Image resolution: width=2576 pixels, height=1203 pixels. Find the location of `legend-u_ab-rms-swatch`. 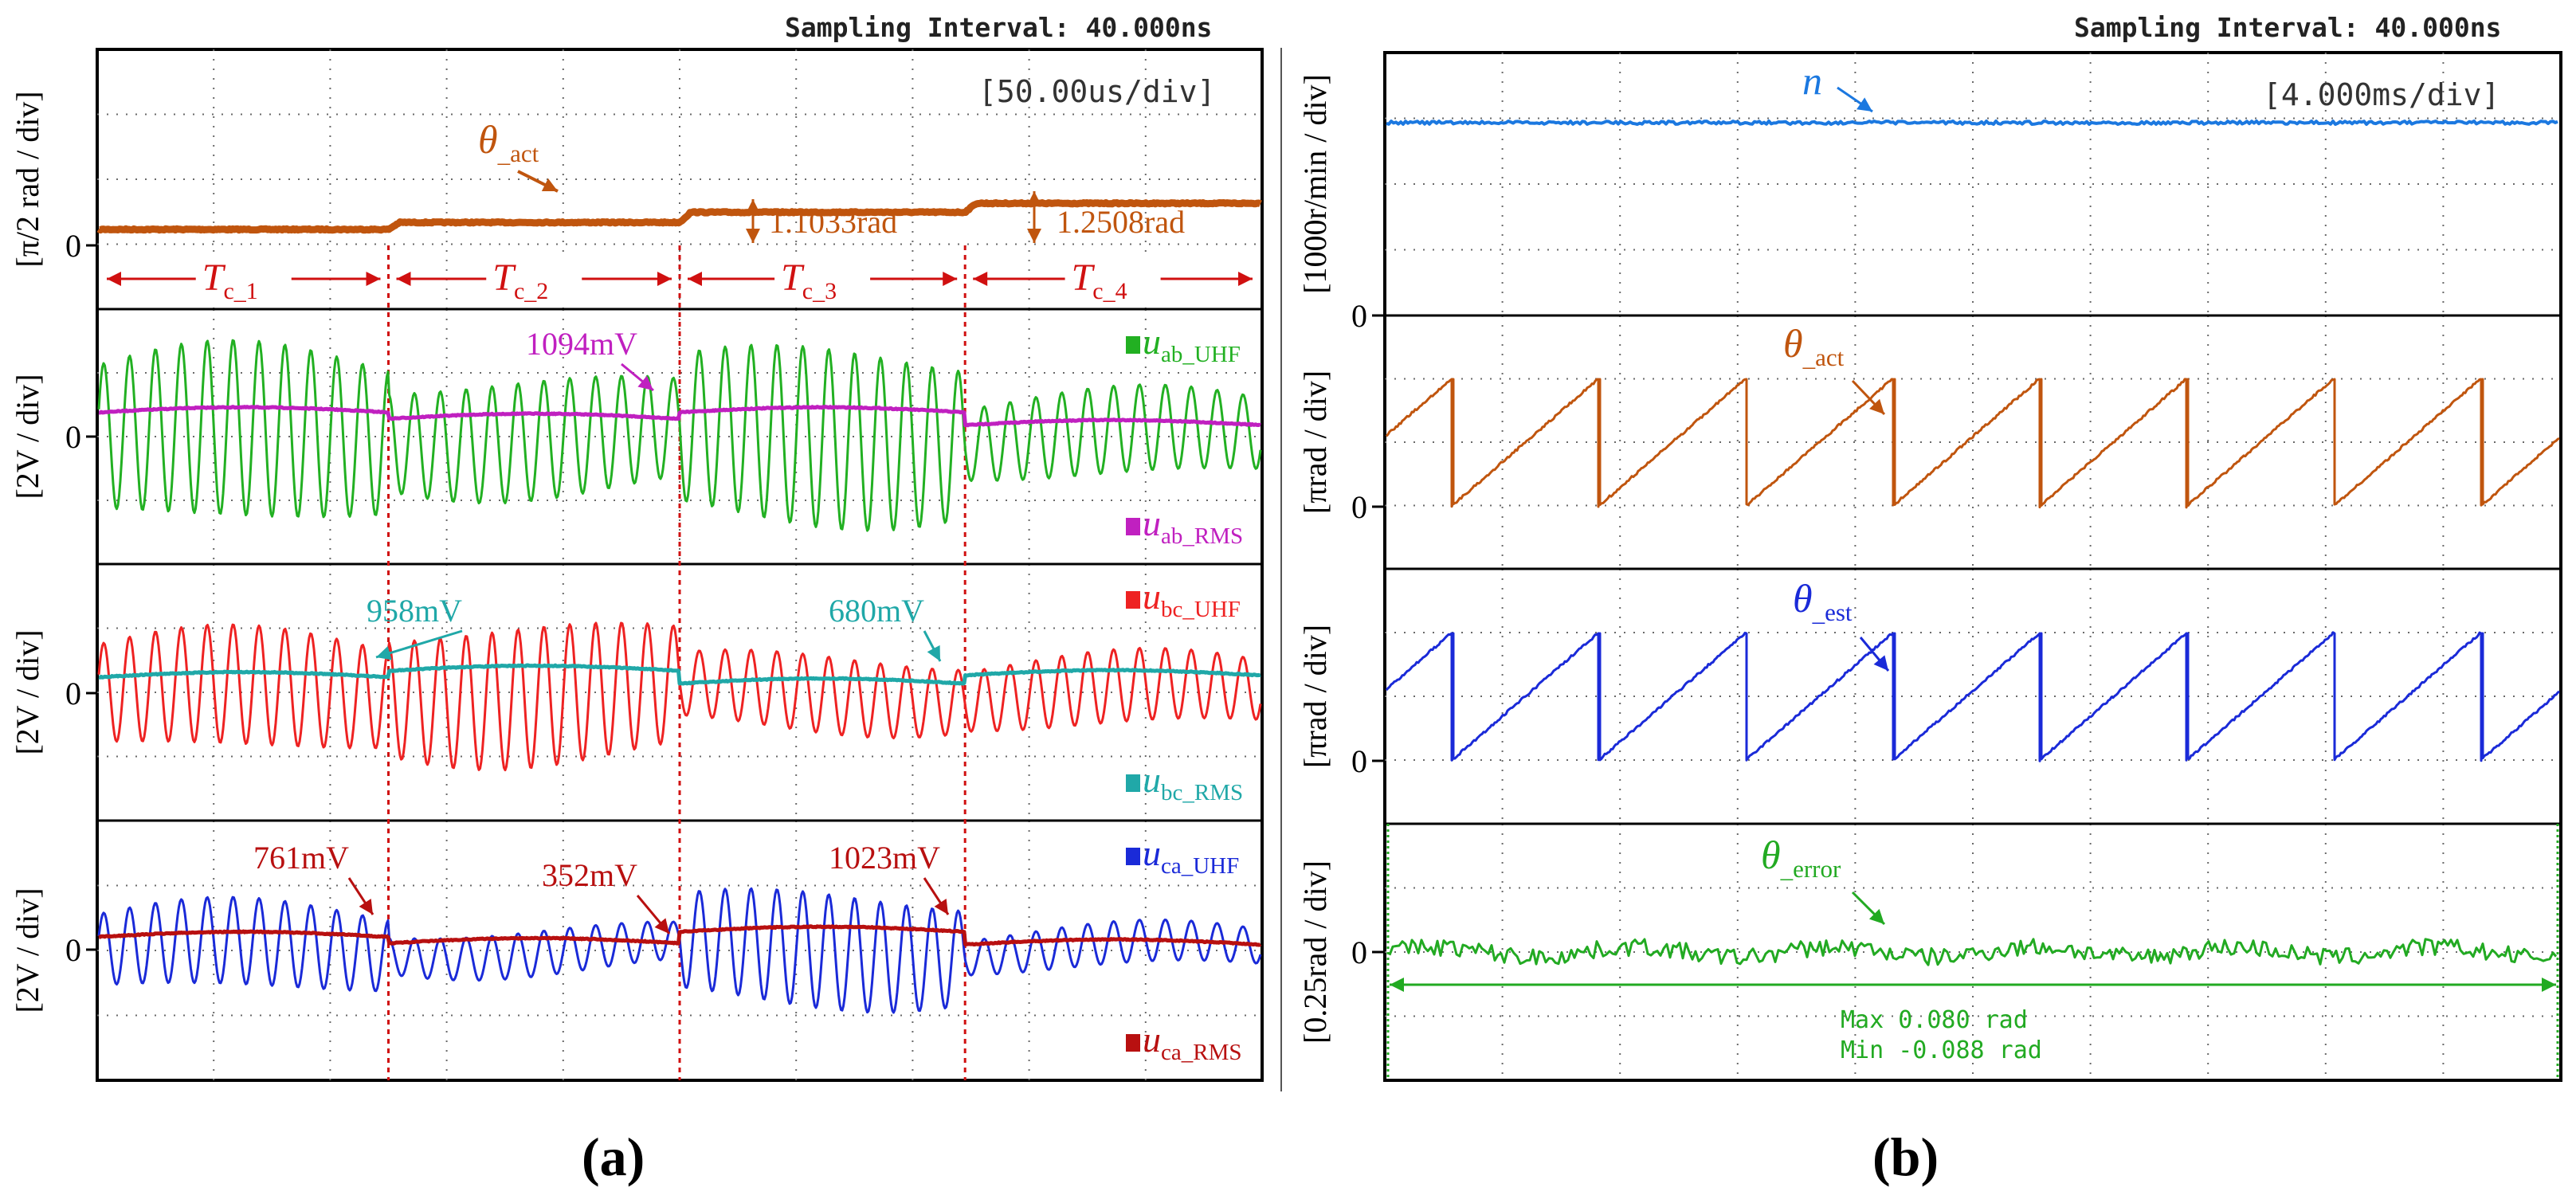

legend-u_ab-rms-swatch is located at coordinates (1133, 526).